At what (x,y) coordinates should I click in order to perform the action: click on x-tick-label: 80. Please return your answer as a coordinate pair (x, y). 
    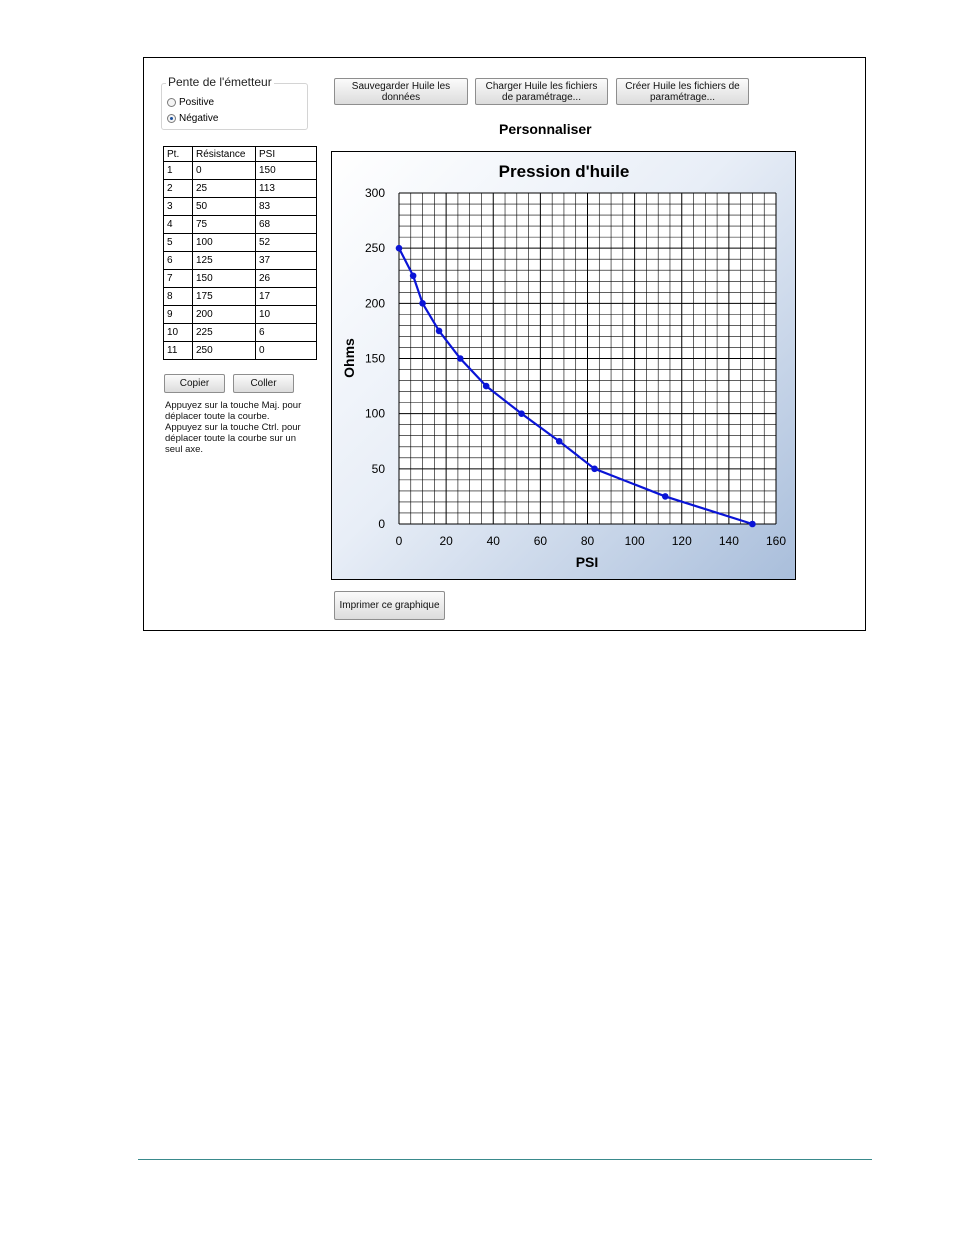
    Looking at the image, I should click on (588, 541).